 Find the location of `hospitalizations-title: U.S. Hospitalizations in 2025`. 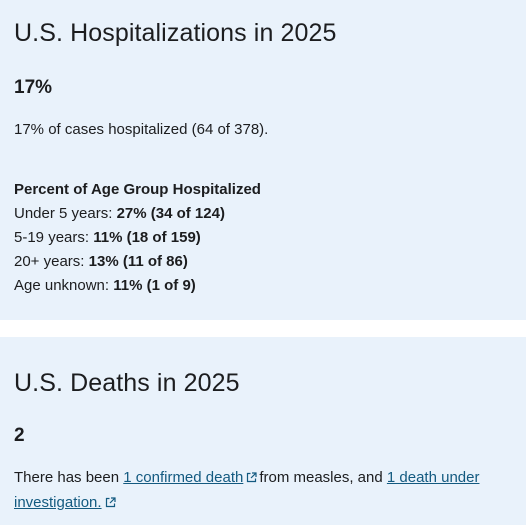

hospitalizations-title: U.S. Hospitalizations in 2025 is located at coordinates (175, 33).